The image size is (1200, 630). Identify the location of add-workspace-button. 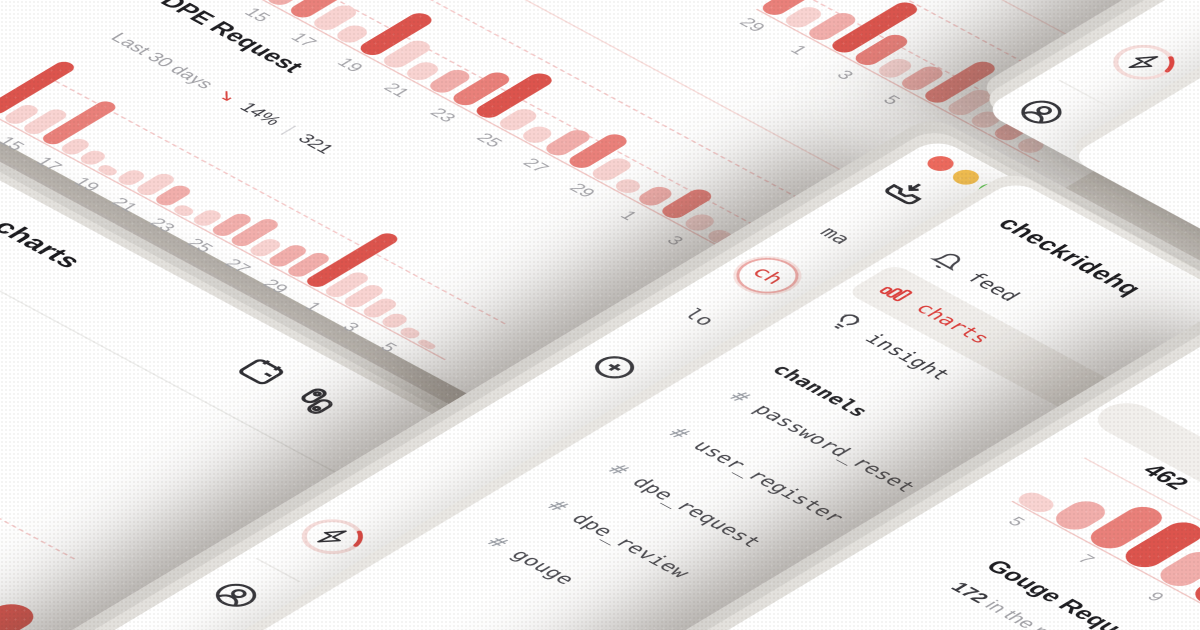
(614, 367).